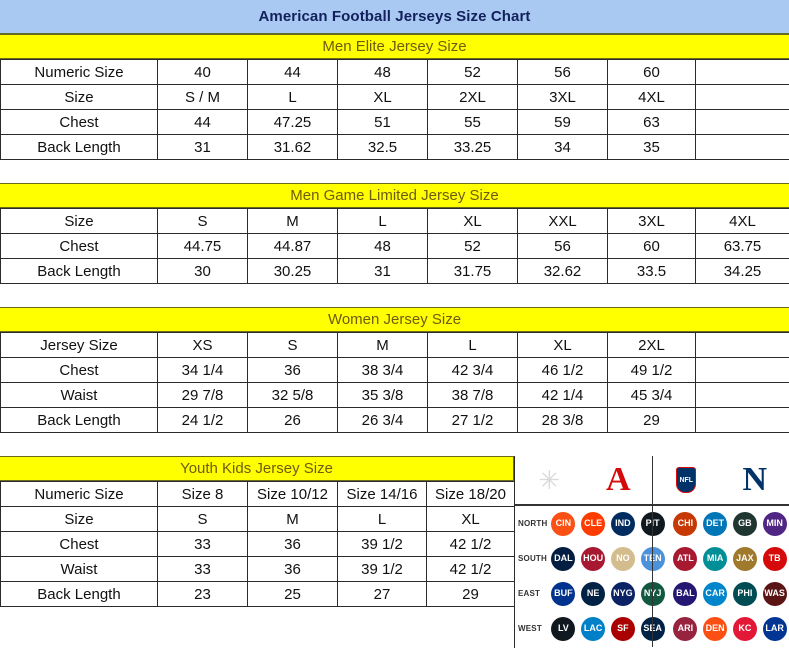 This screenshot has width=789, height=667. I want to click on cell-value: 26 3/4, so click(382, 420).